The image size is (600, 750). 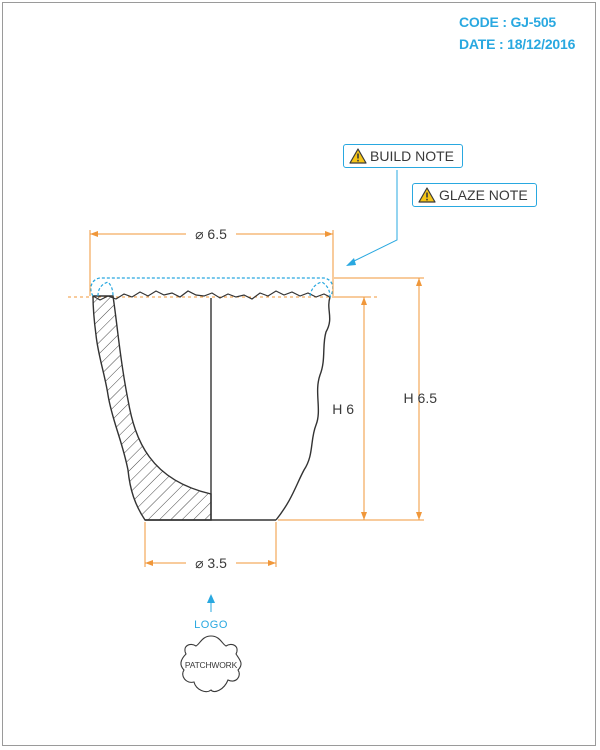 I want to click on date-label: DATE : 18/12/2016, so click(x=517, y=44).